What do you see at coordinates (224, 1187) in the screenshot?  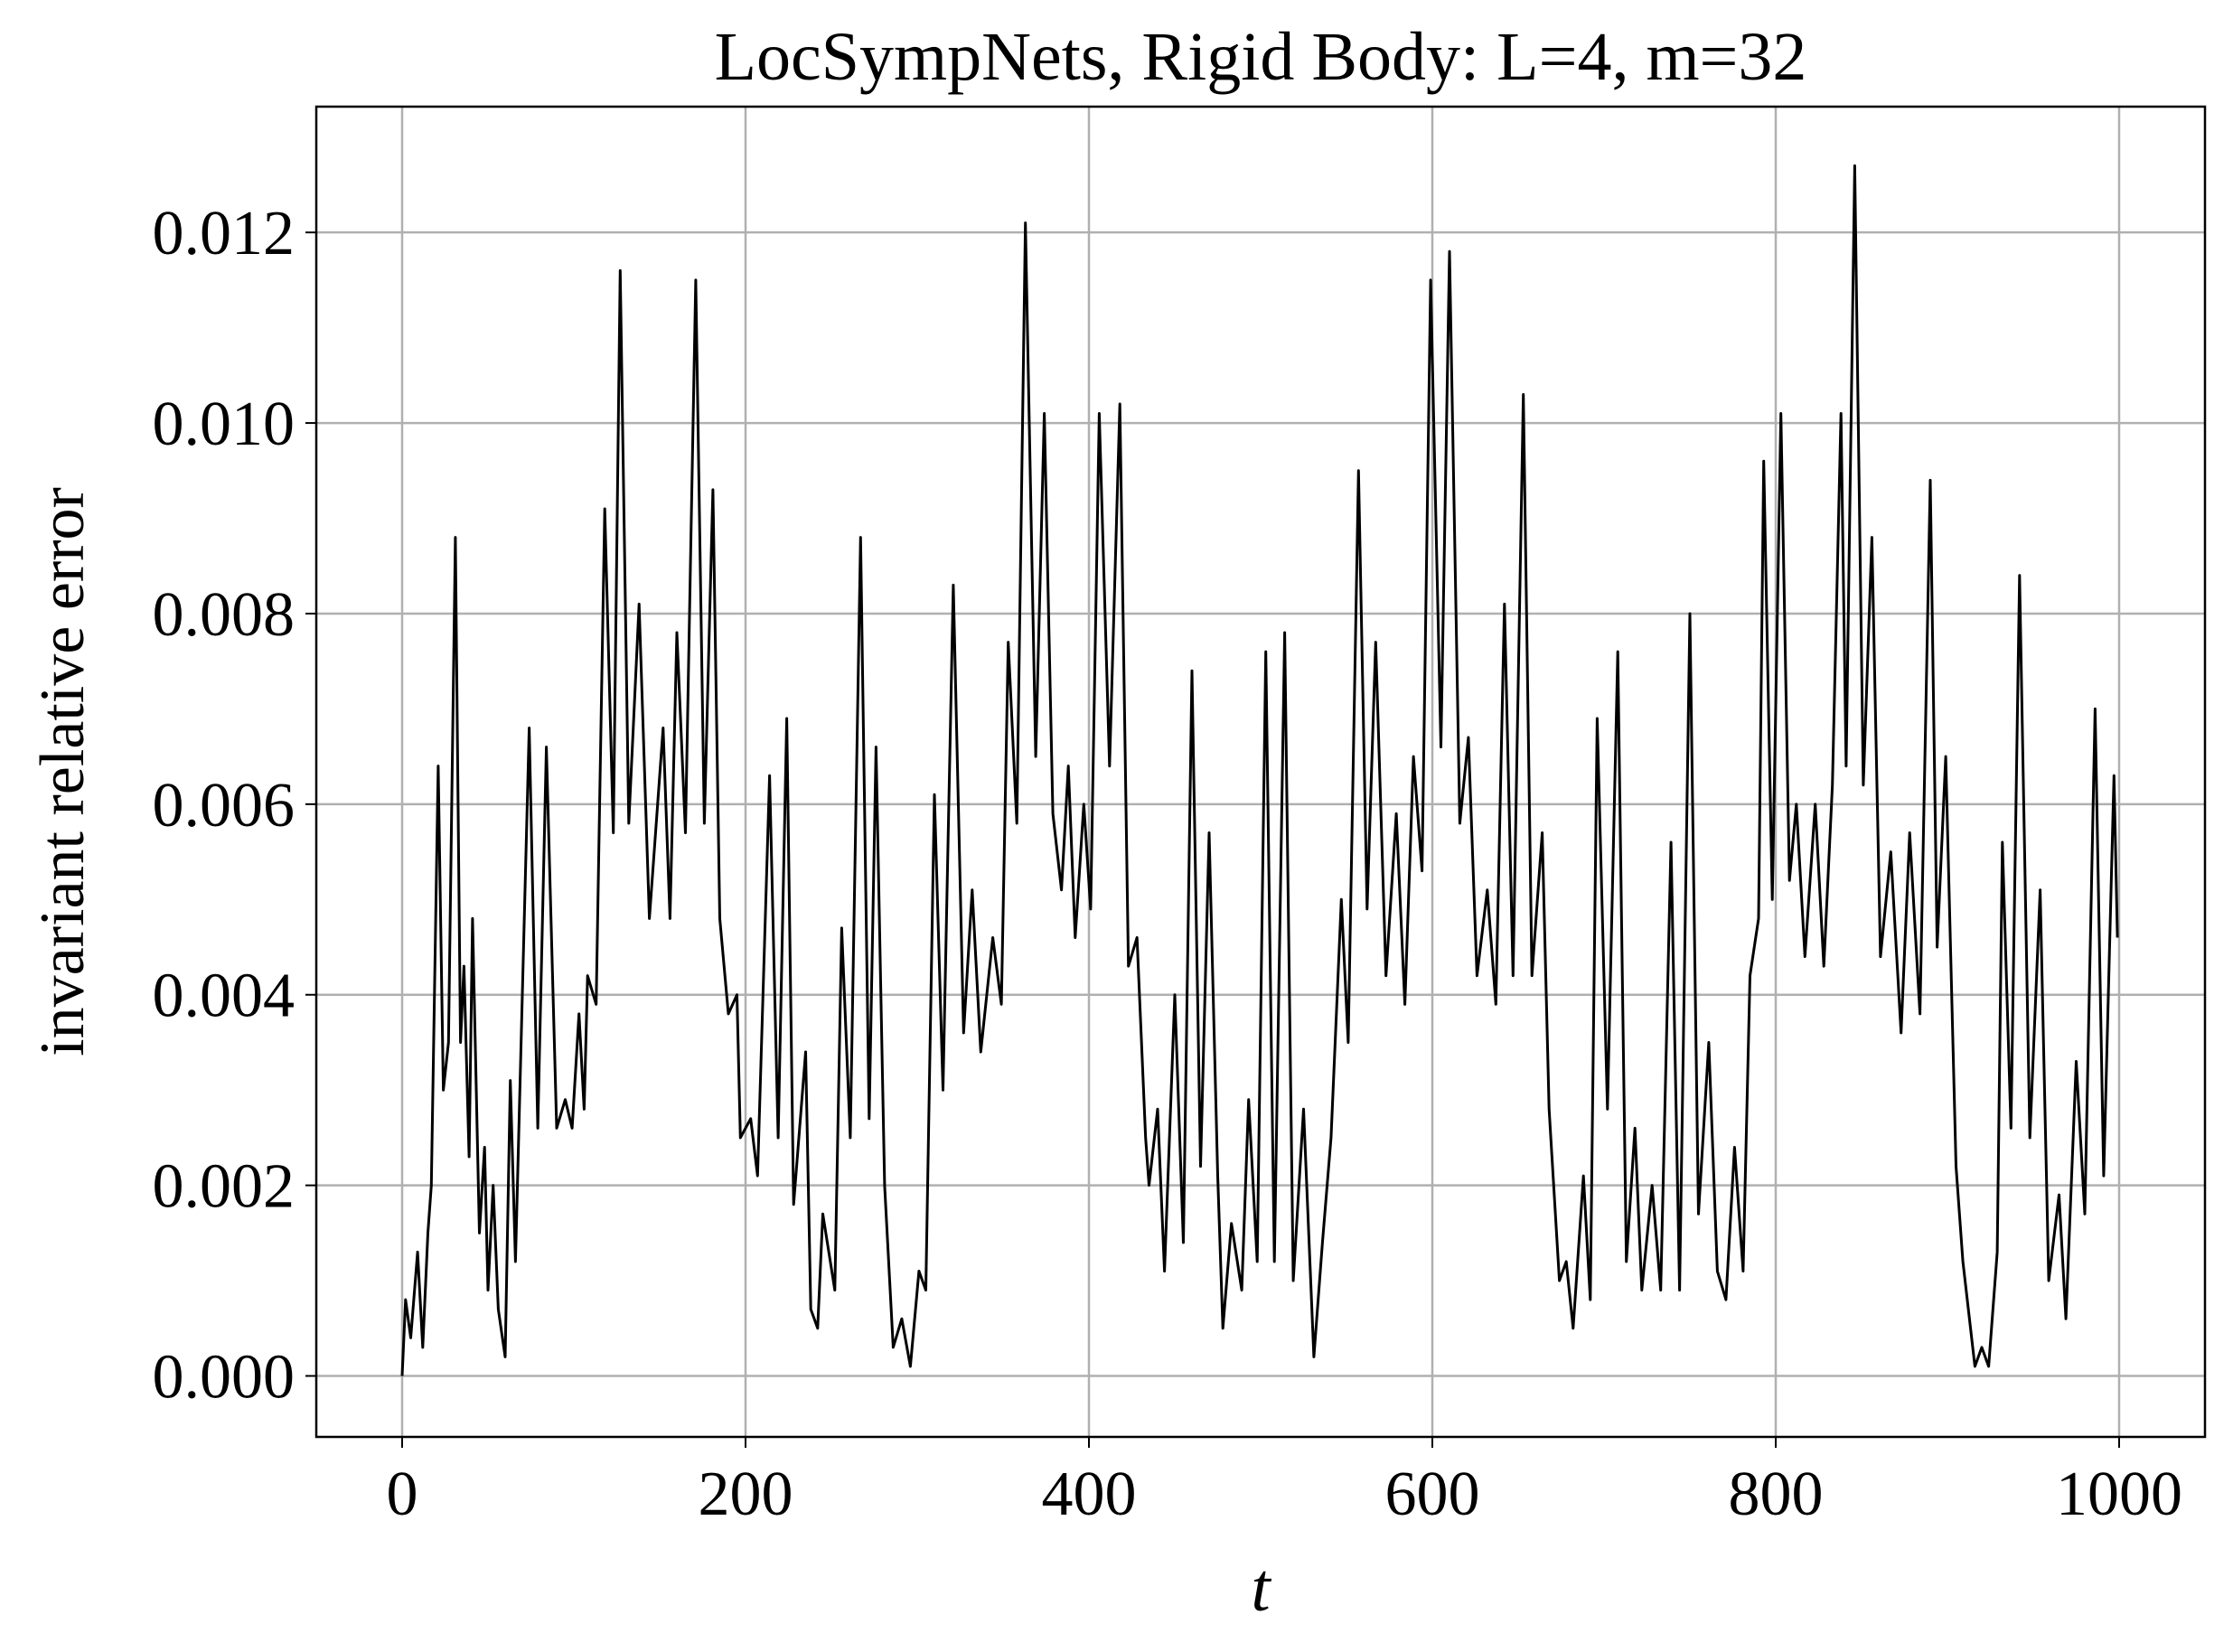 I see `y-tick-label: 0.002` at bounding box center [224, 1187].